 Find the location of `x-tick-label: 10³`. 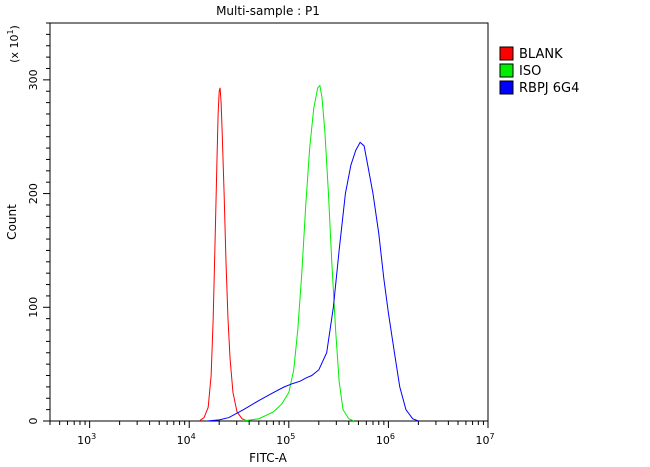

x-tick-label: 10³ is located at coordinates (86, 439).